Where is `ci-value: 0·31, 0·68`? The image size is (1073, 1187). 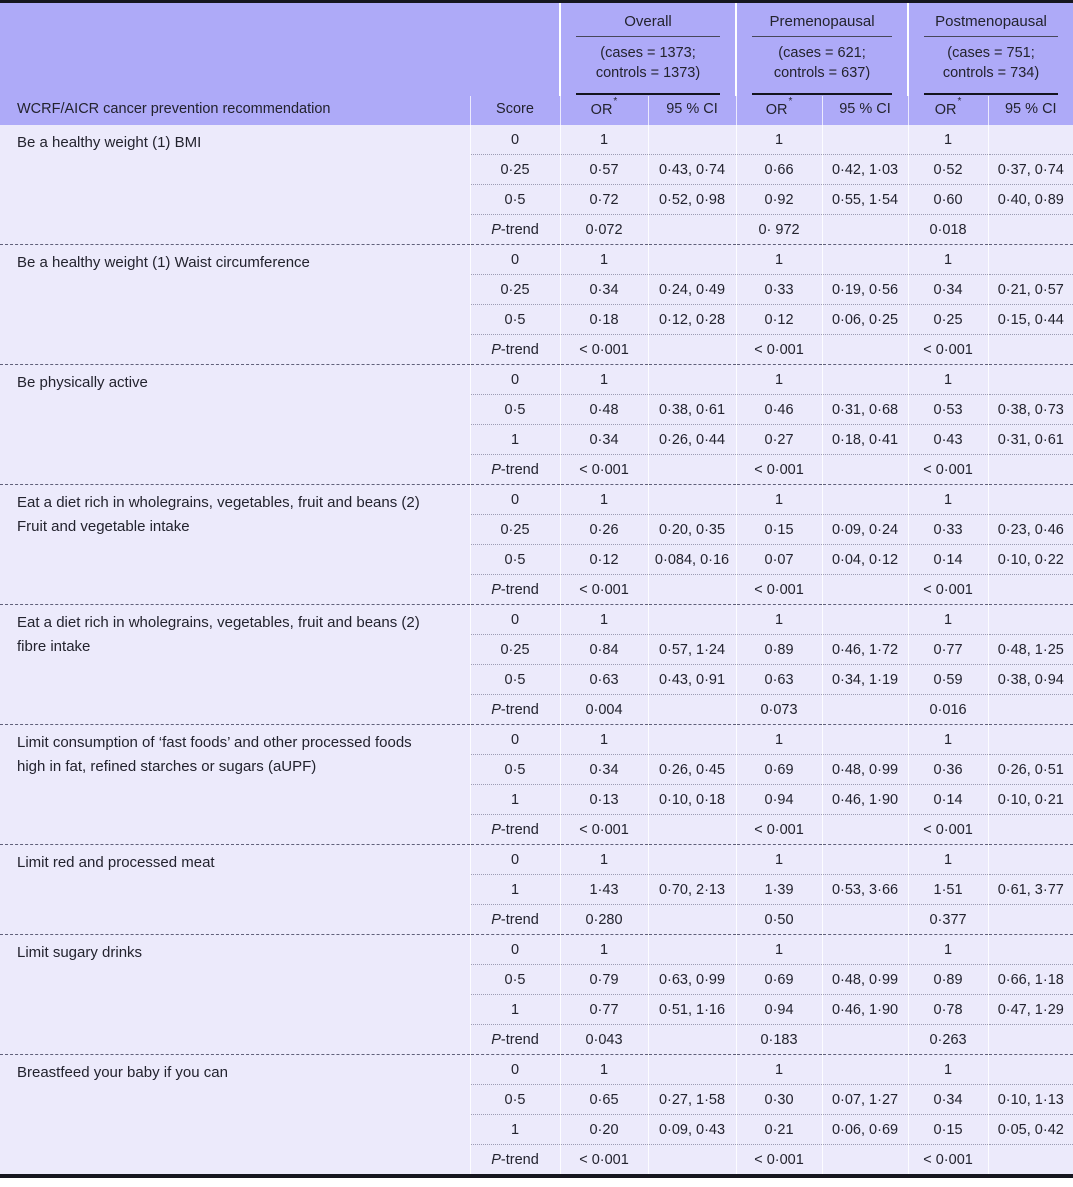 ci-value: 0·31, 0·68 is located at coordinates (865, 409).